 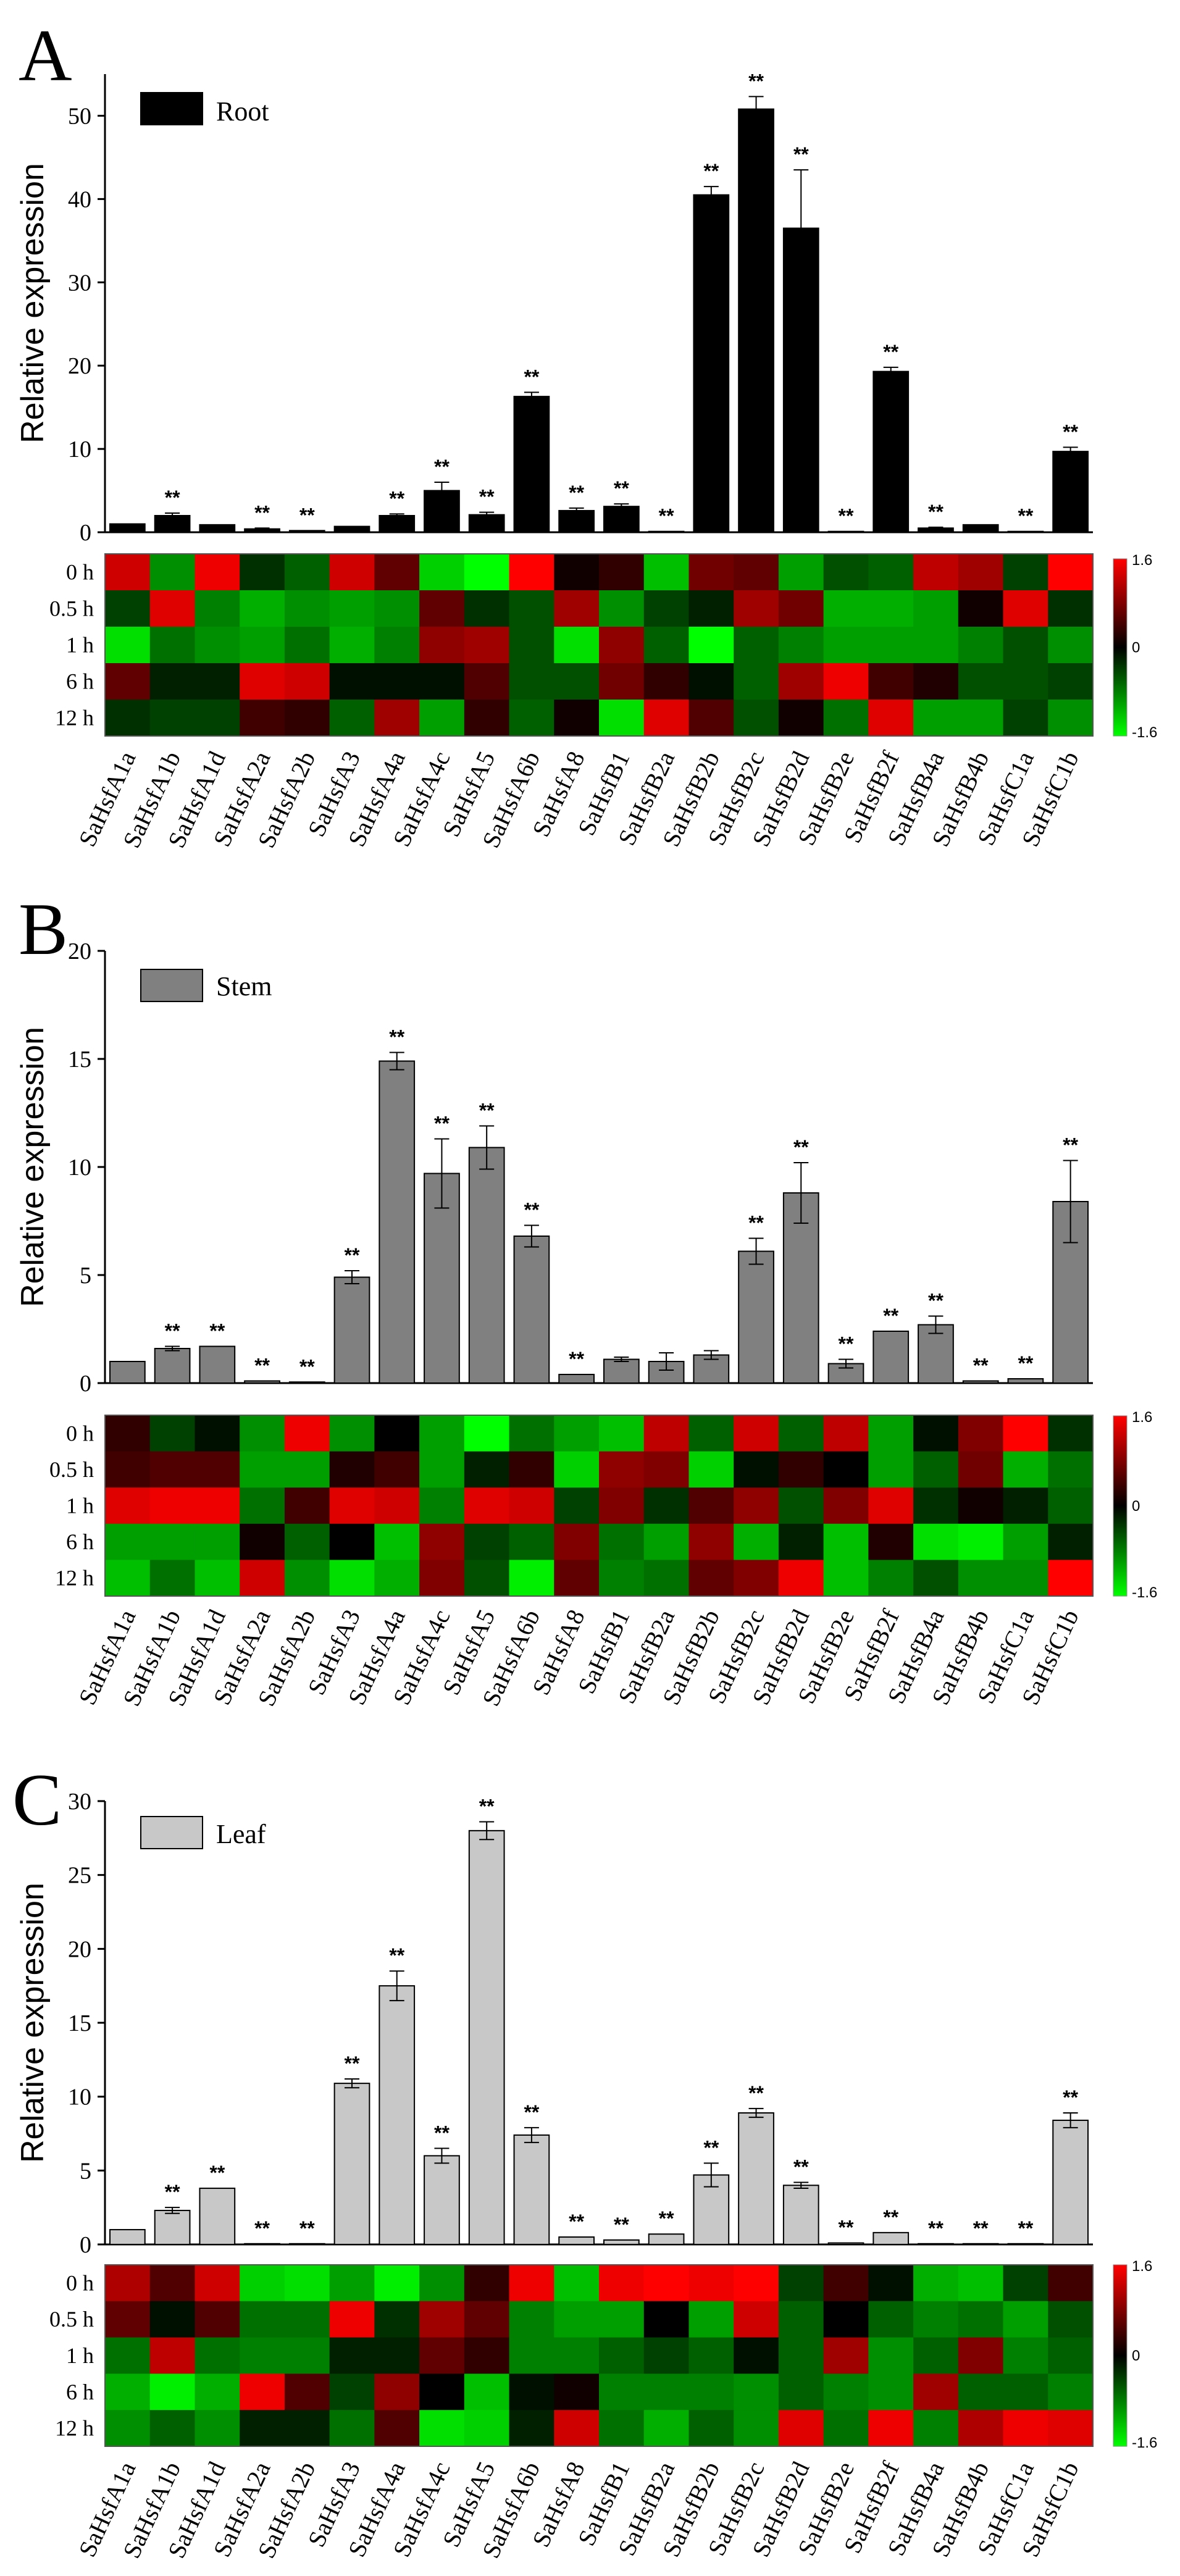 What do you see at coordinates (980, 1382) in the screenshot?
I see `bar-SaHsfB4b` at bounding box center [980, 1382].